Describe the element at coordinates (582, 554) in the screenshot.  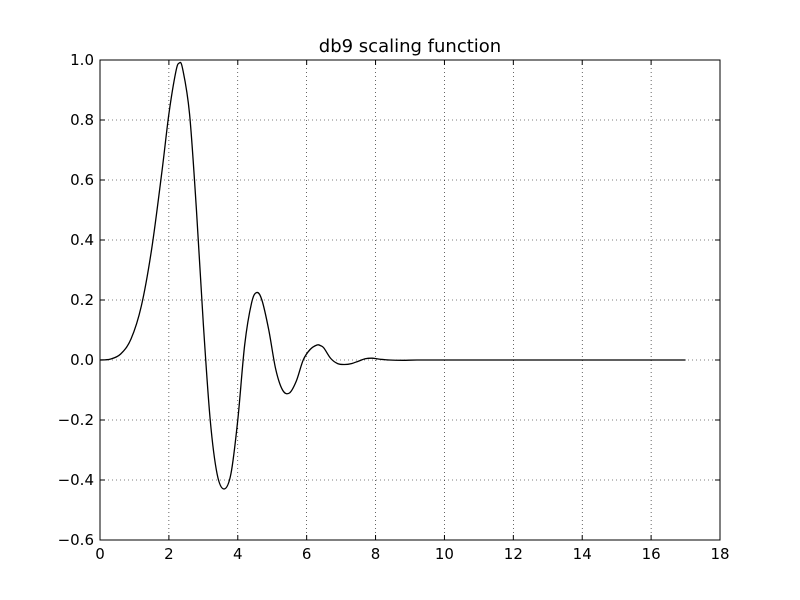
I see `x-tick-label: 14` at that location.